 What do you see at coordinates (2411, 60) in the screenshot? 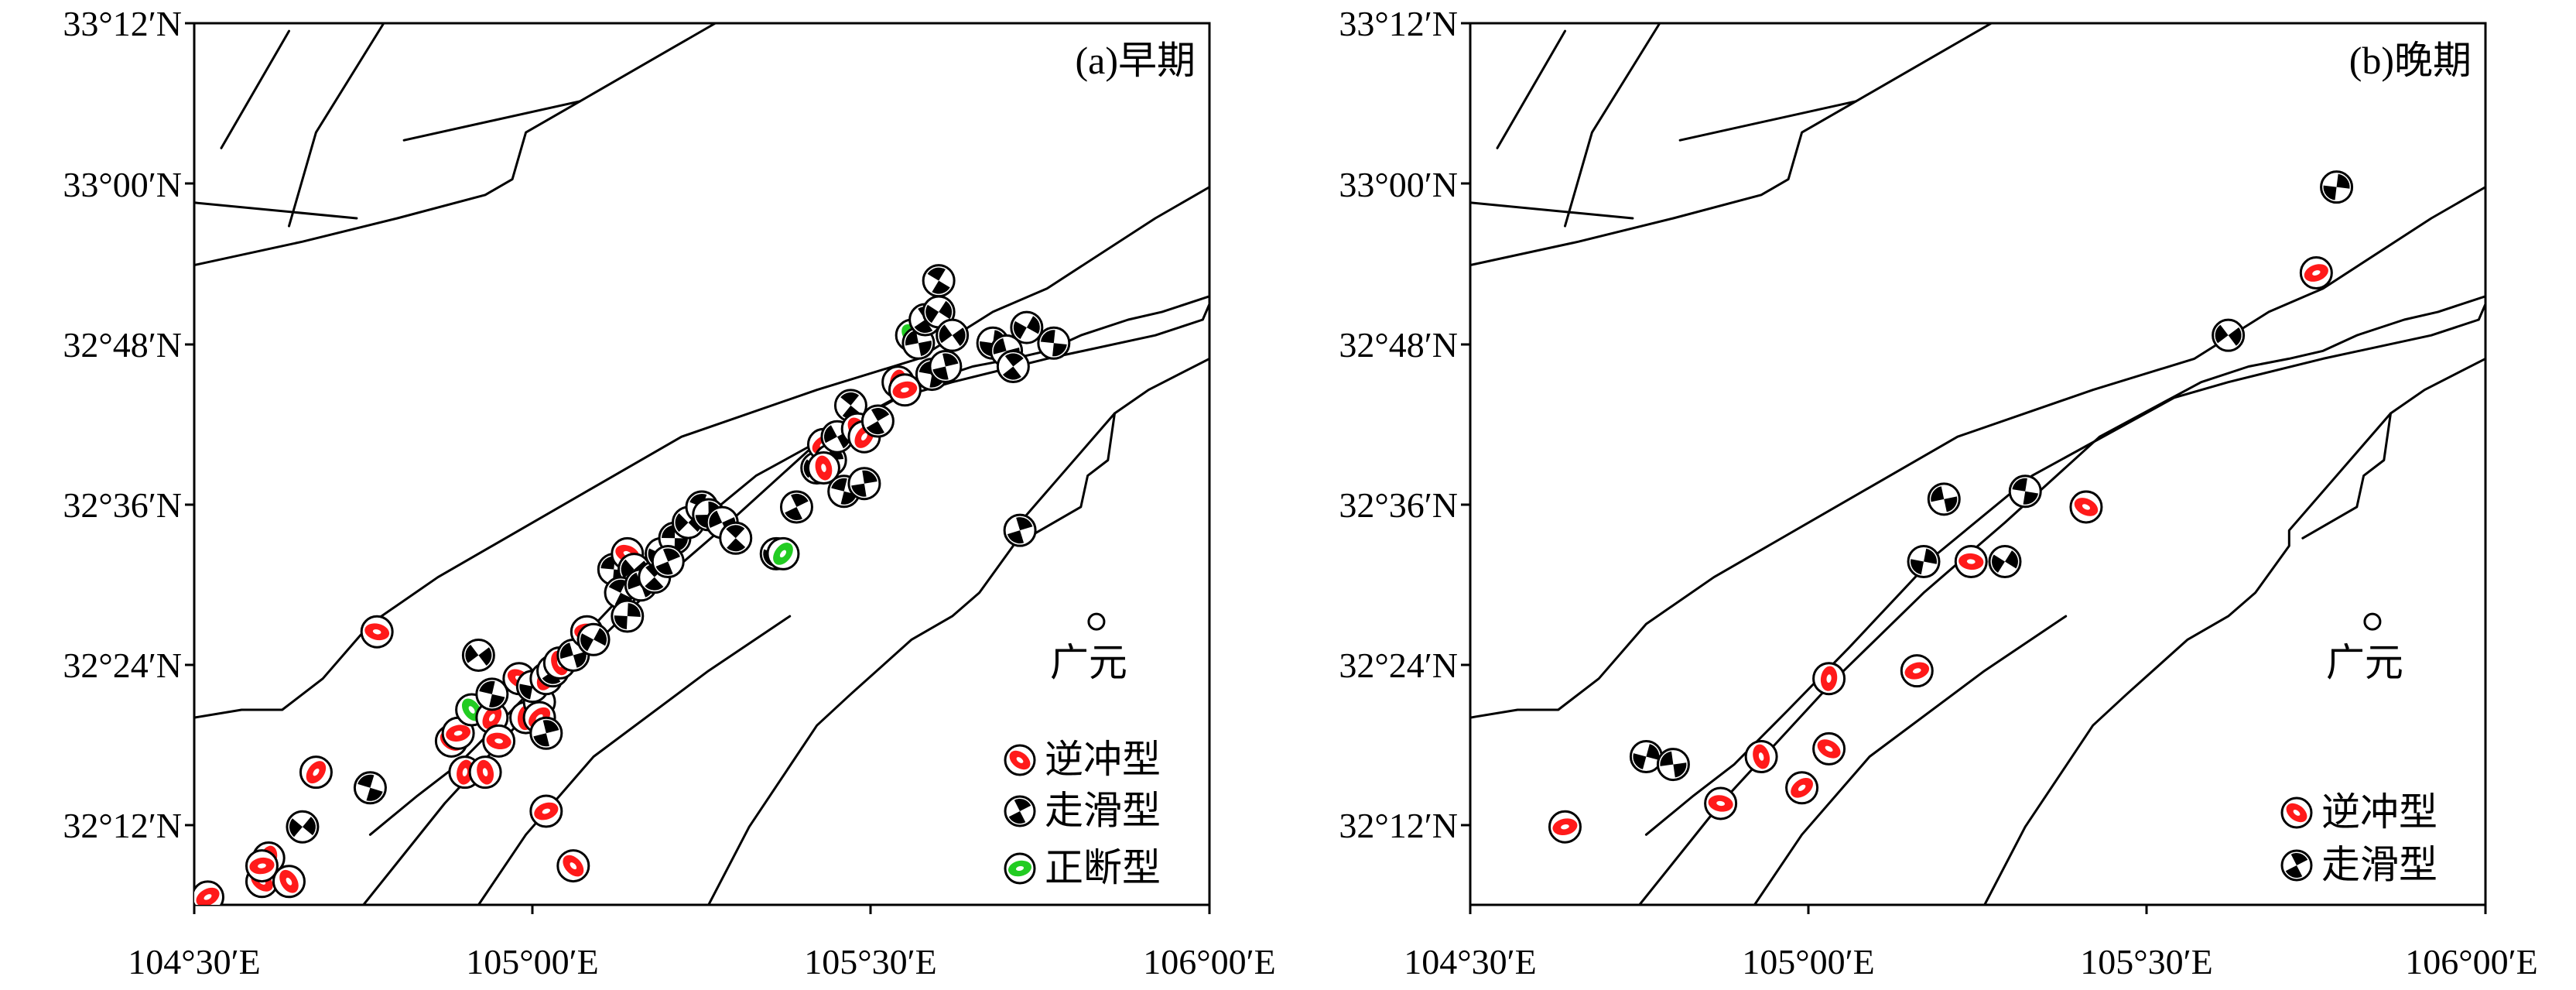
I see `panel-label: (b)晚期` at bounding box center [2411, 60].